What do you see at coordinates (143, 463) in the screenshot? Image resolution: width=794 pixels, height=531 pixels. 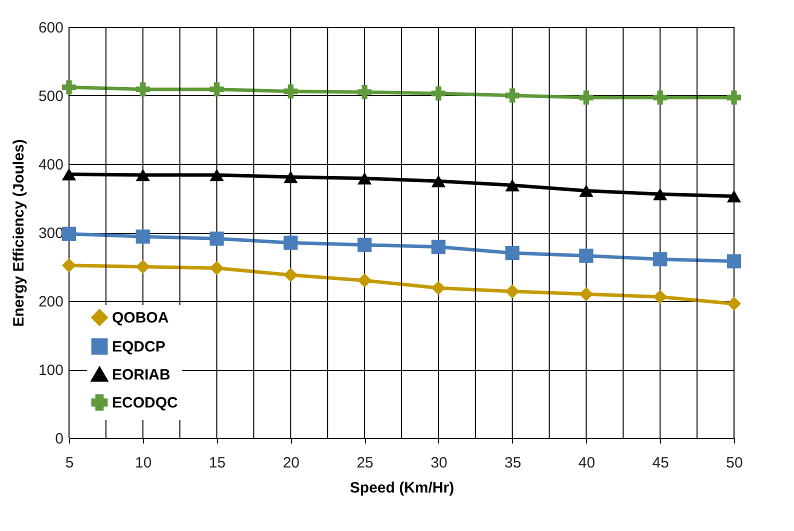 I see `x-tick-label: 10` at bounding box center [143, 463].